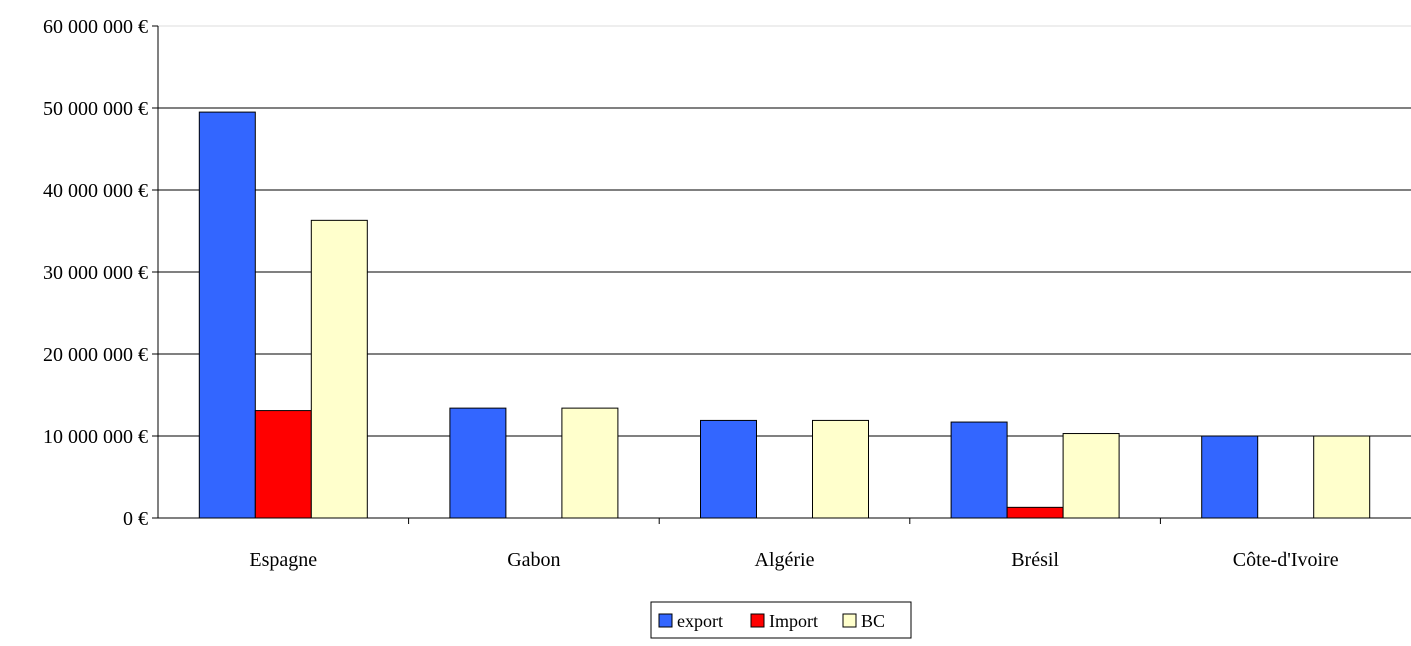  What do you see at coordinates (95, 191) in the screenshot?
I see `y-tick-label: 40 000 000 €` at bounding box center [95, 191].